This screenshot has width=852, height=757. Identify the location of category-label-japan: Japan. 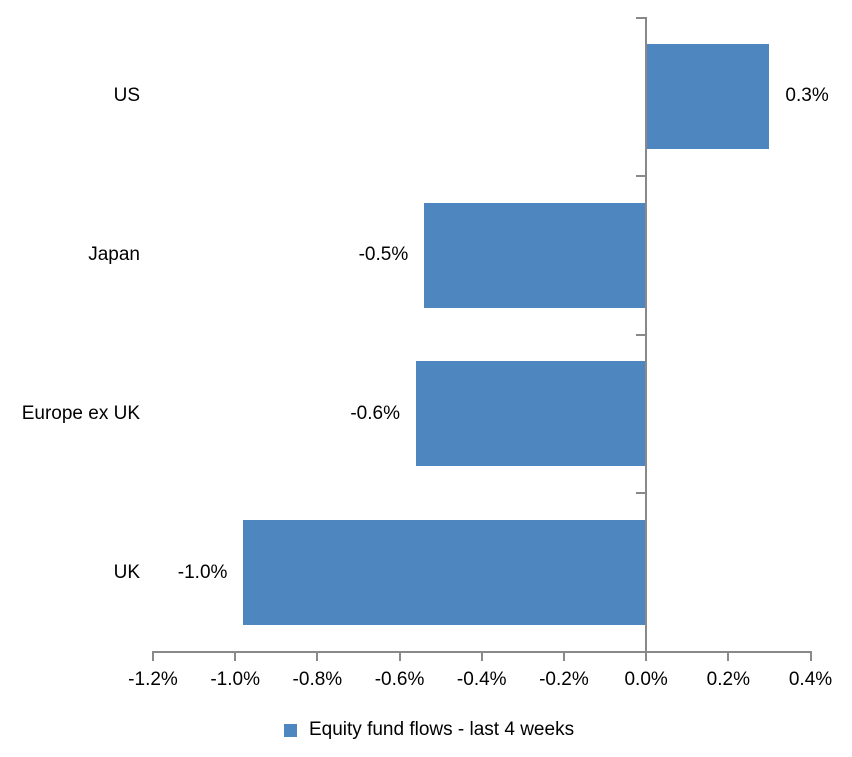
(114, 255).